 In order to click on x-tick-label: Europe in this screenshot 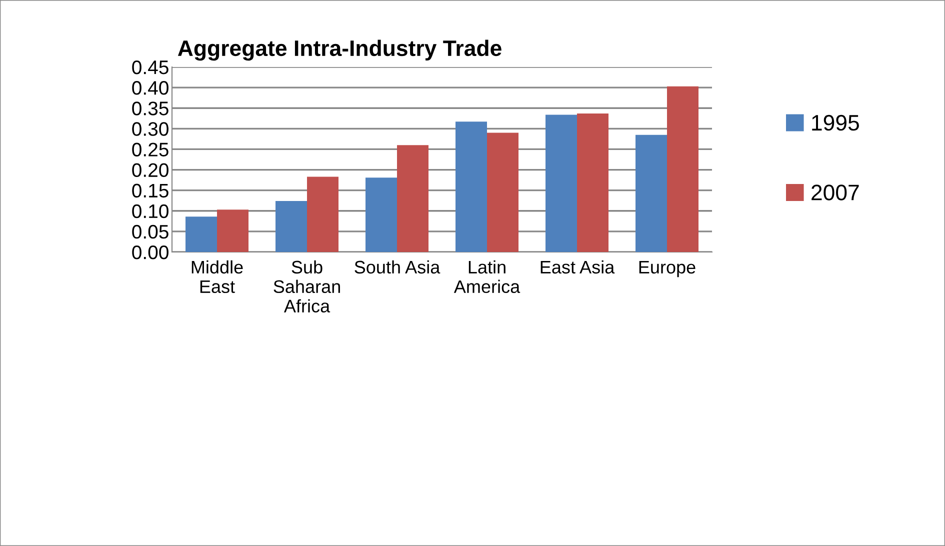, I will do `click(667, 269)`.